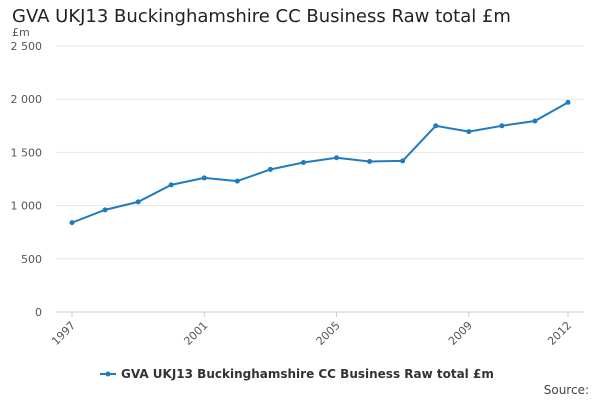 The height and width of the screenshot is (400, 600). Describe the element at coordinates (27, 179) in the screenshot. I see `y-axis-tick-labels: 0 500 1 000 1 500 2 000 2 500` at that location.